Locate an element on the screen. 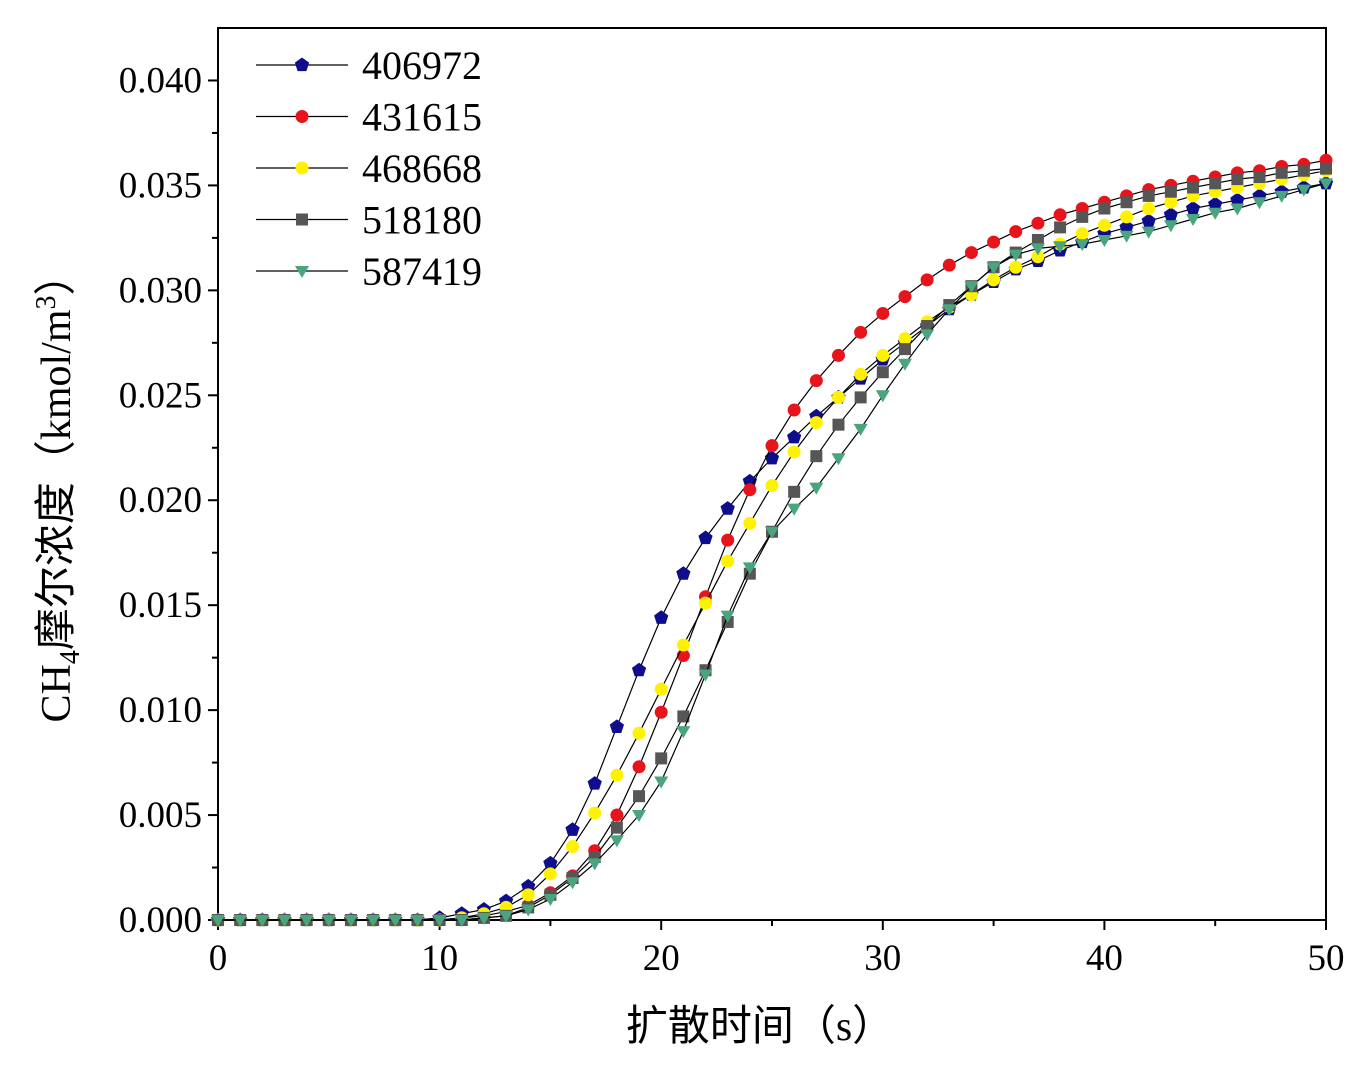 The height and width of the screenshot is (1073, 1372). legend-label: 406972 is located at coordinates (422, 65).